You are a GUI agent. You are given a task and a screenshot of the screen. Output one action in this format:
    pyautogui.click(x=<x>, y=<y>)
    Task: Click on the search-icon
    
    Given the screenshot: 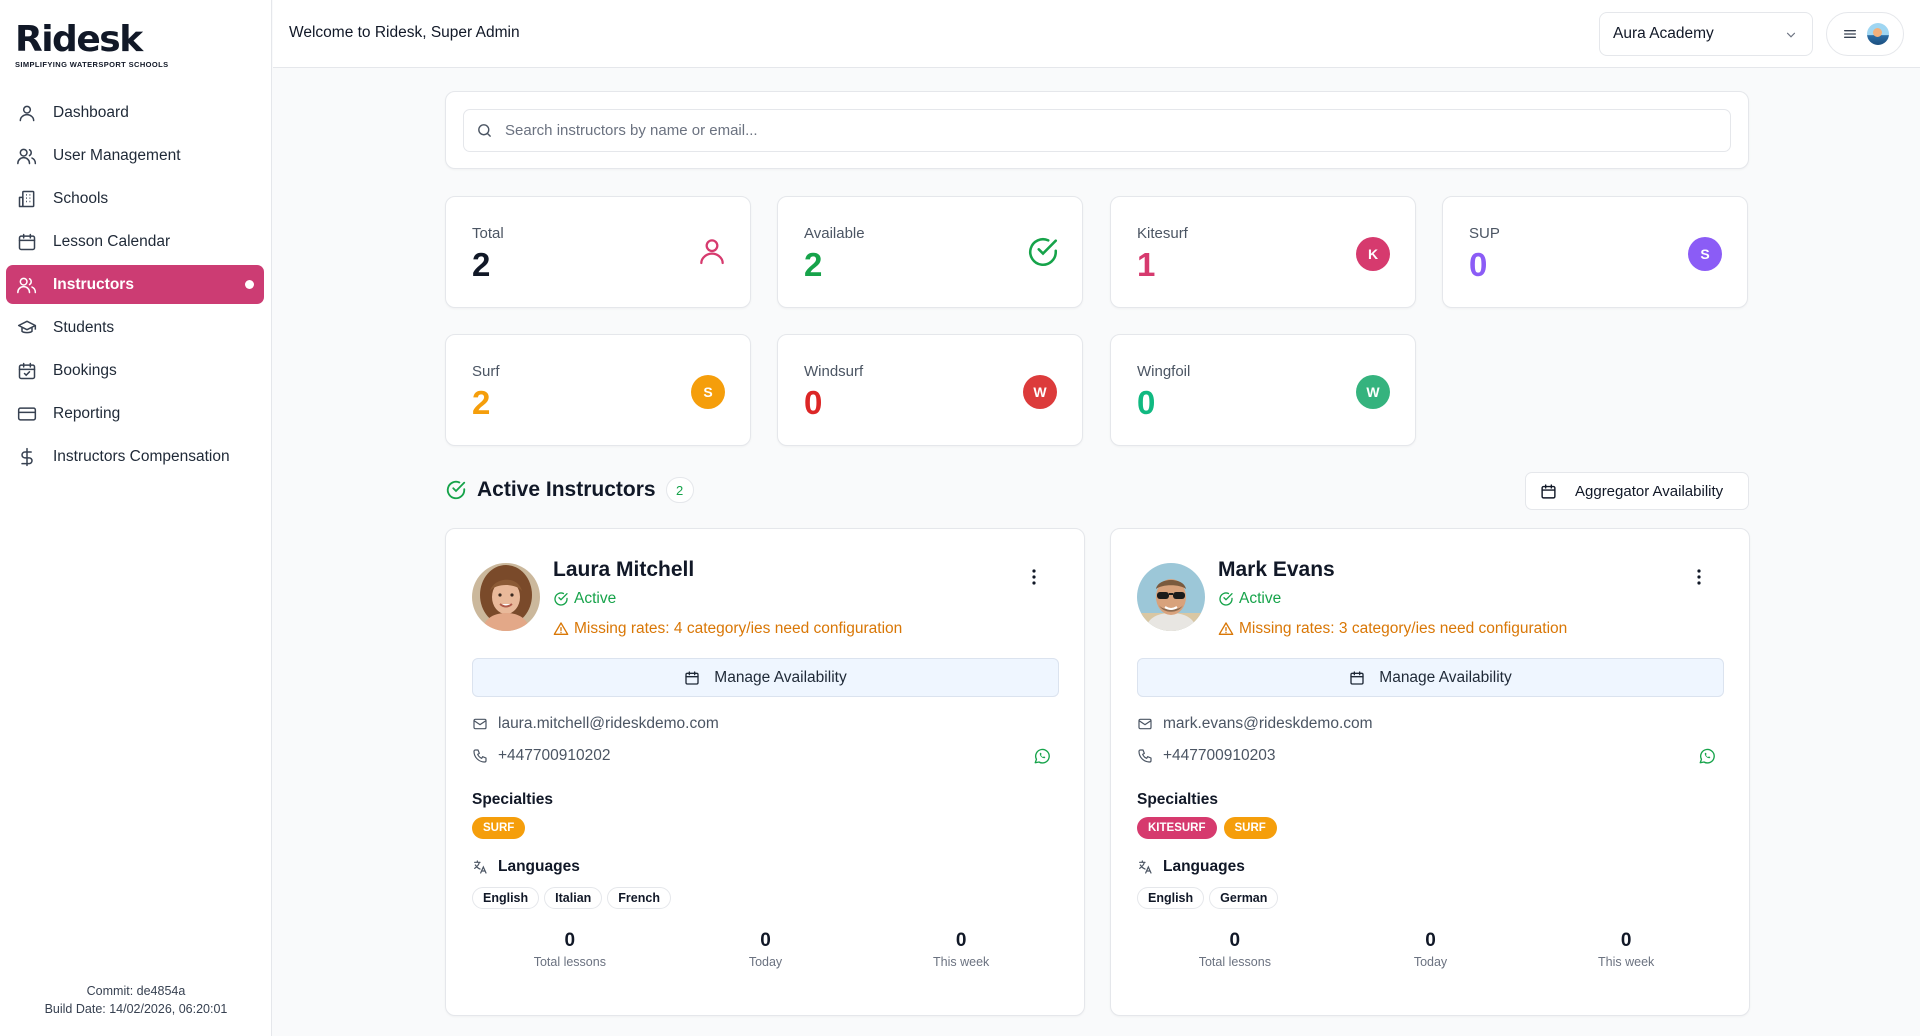 What is the action you would take?
    pyautogui.click(x=484, y=130)
    